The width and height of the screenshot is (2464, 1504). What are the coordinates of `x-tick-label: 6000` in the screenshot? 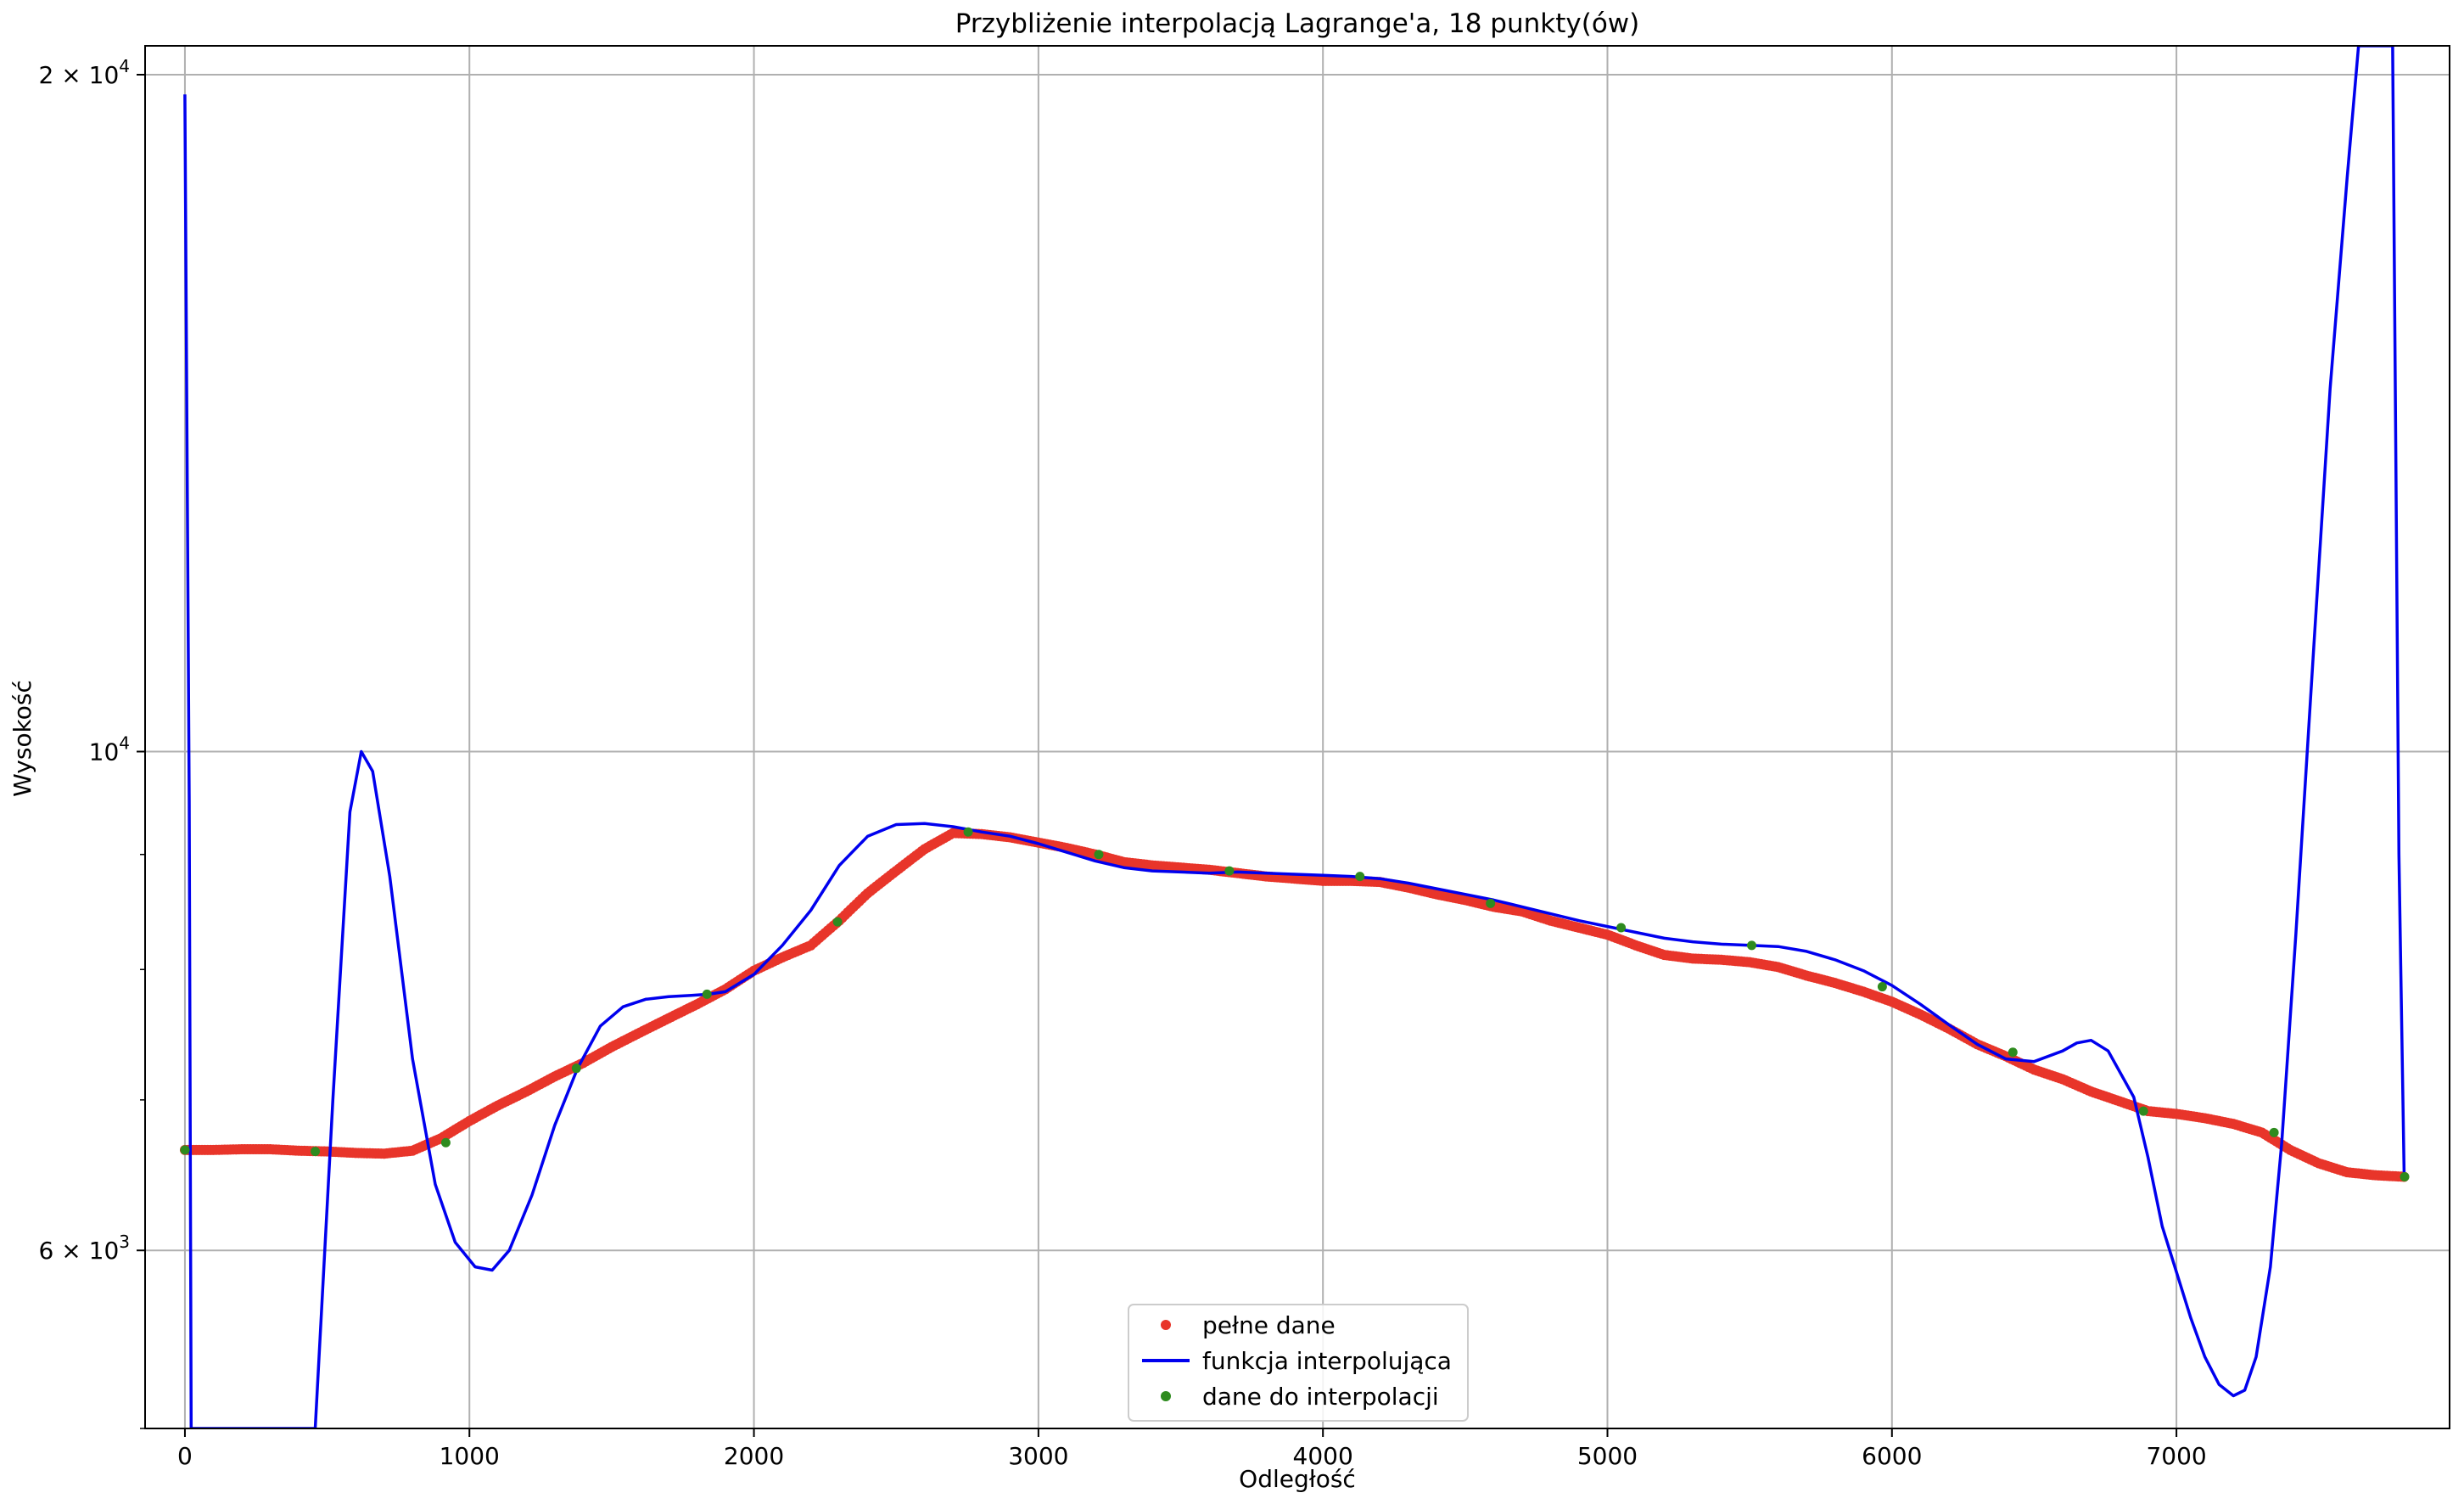 It's located at (1892, 1456).